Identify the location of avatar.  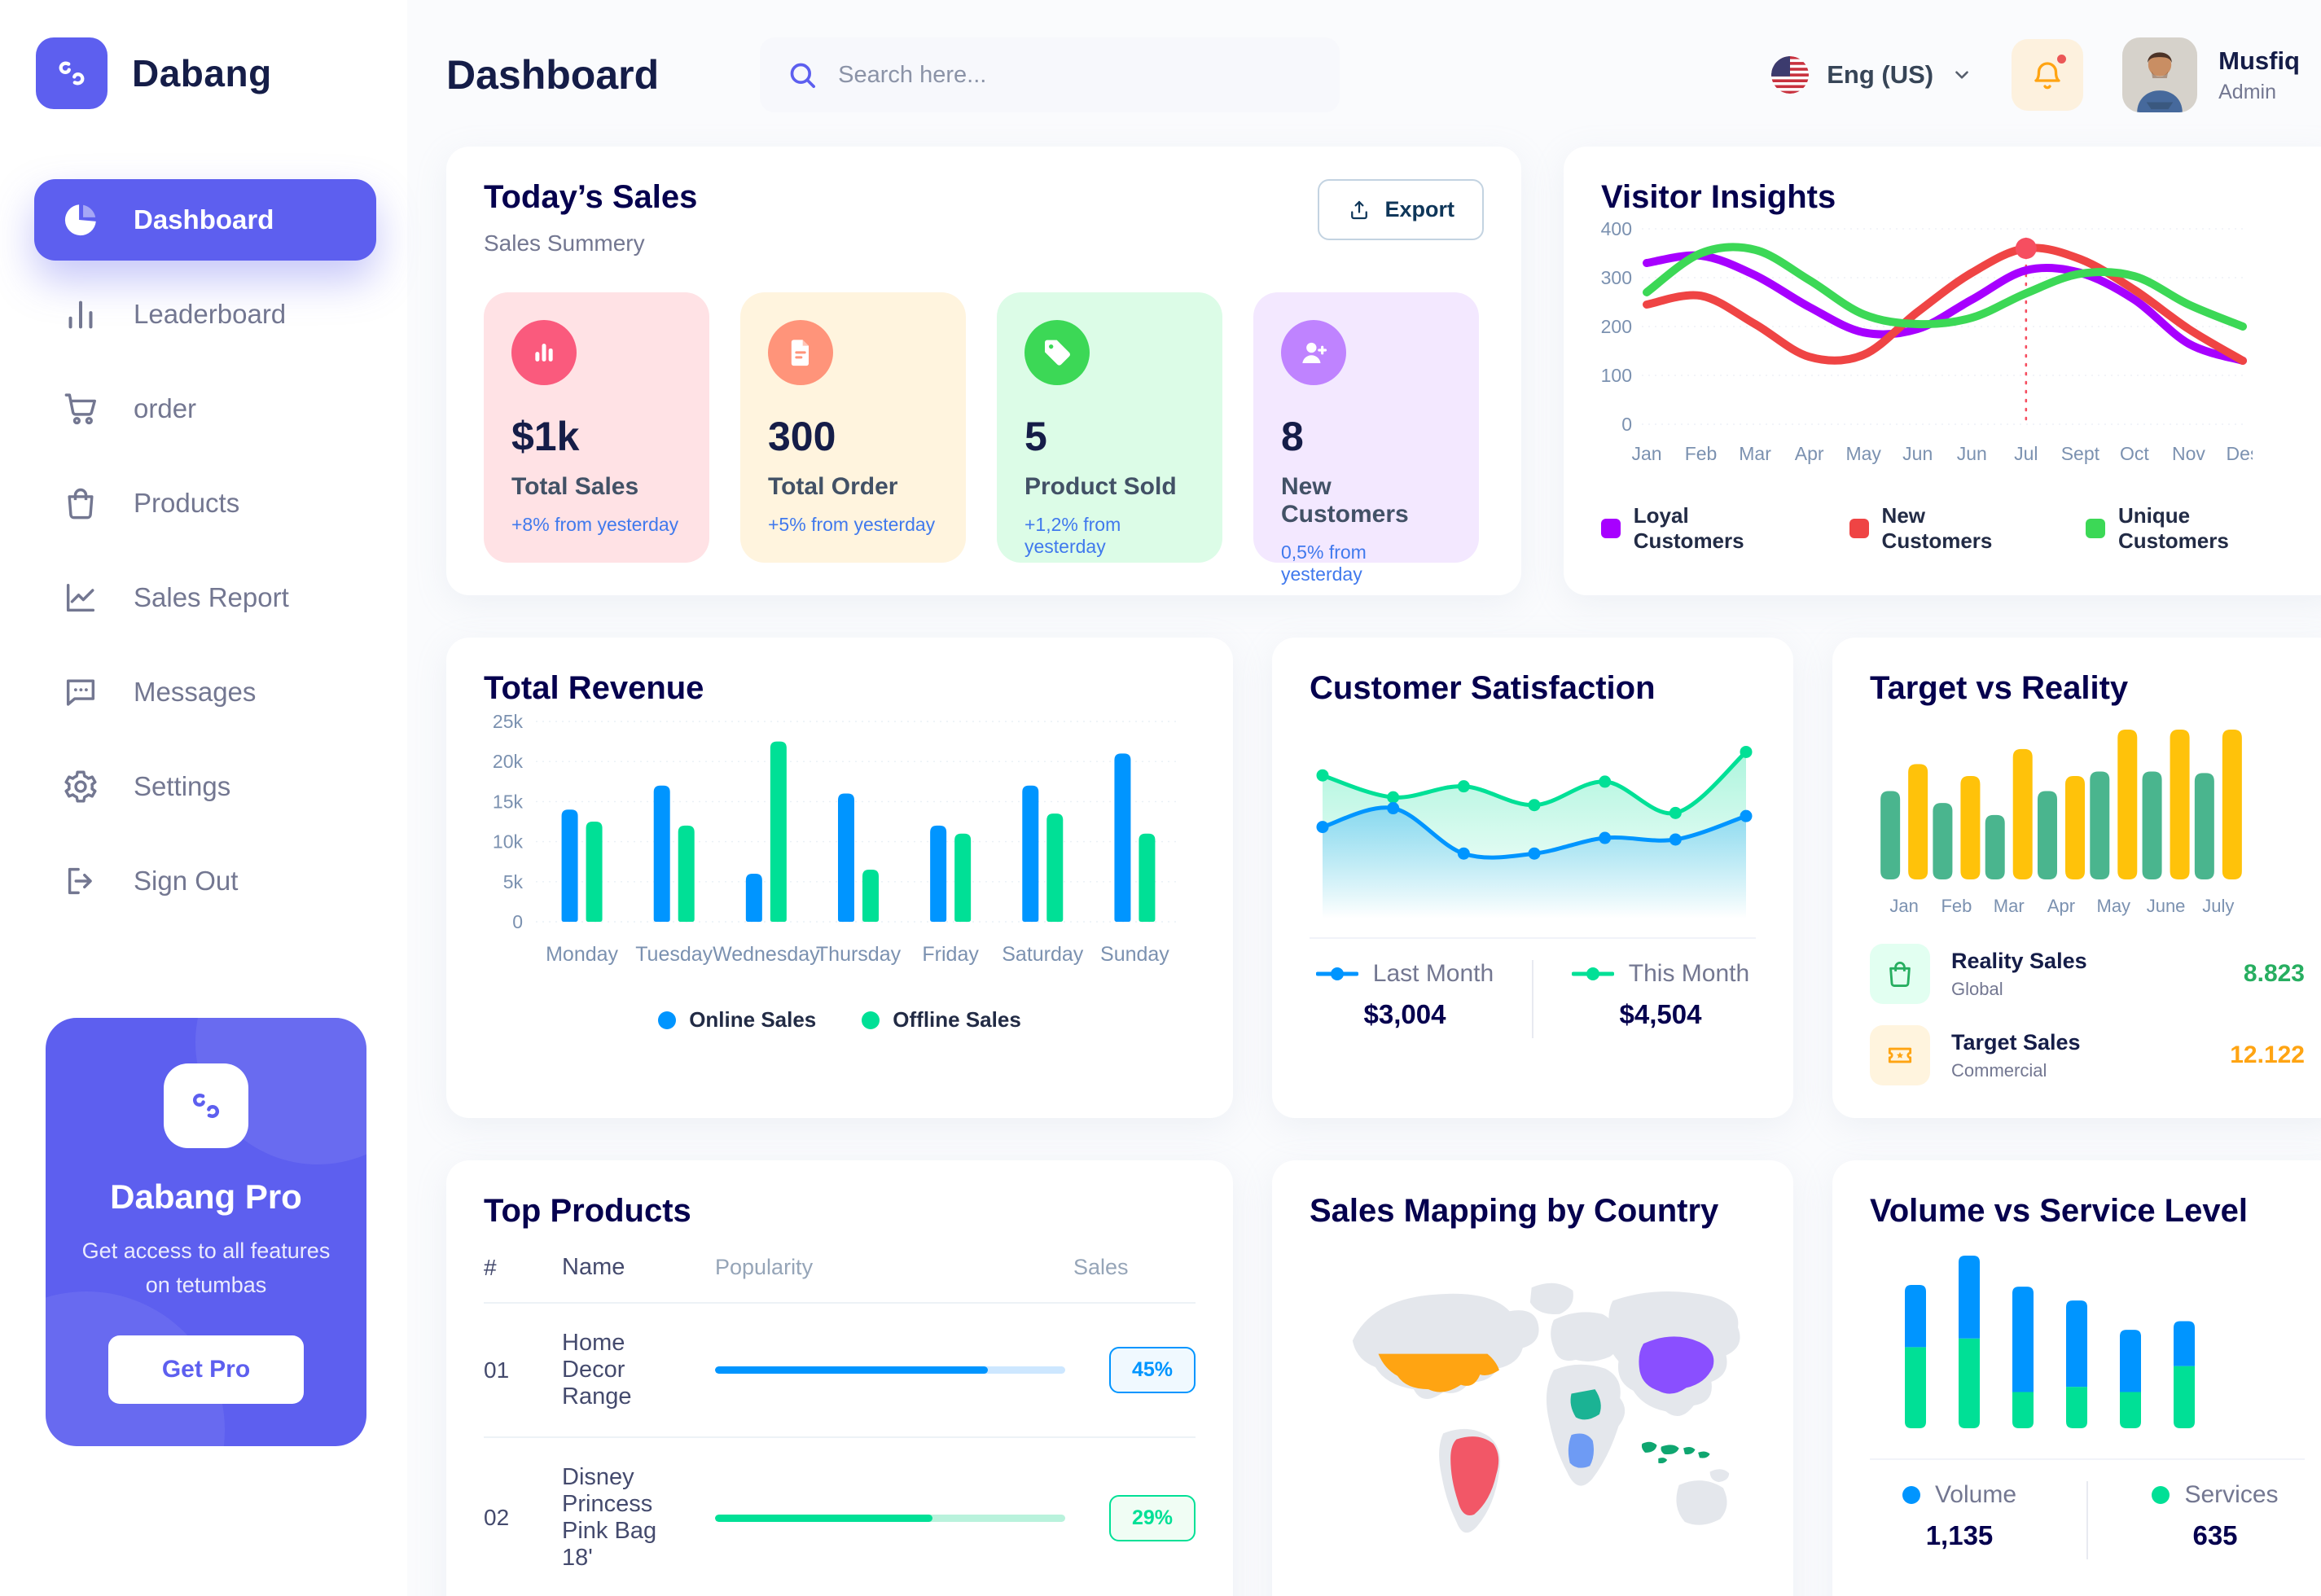
(2160, 74).